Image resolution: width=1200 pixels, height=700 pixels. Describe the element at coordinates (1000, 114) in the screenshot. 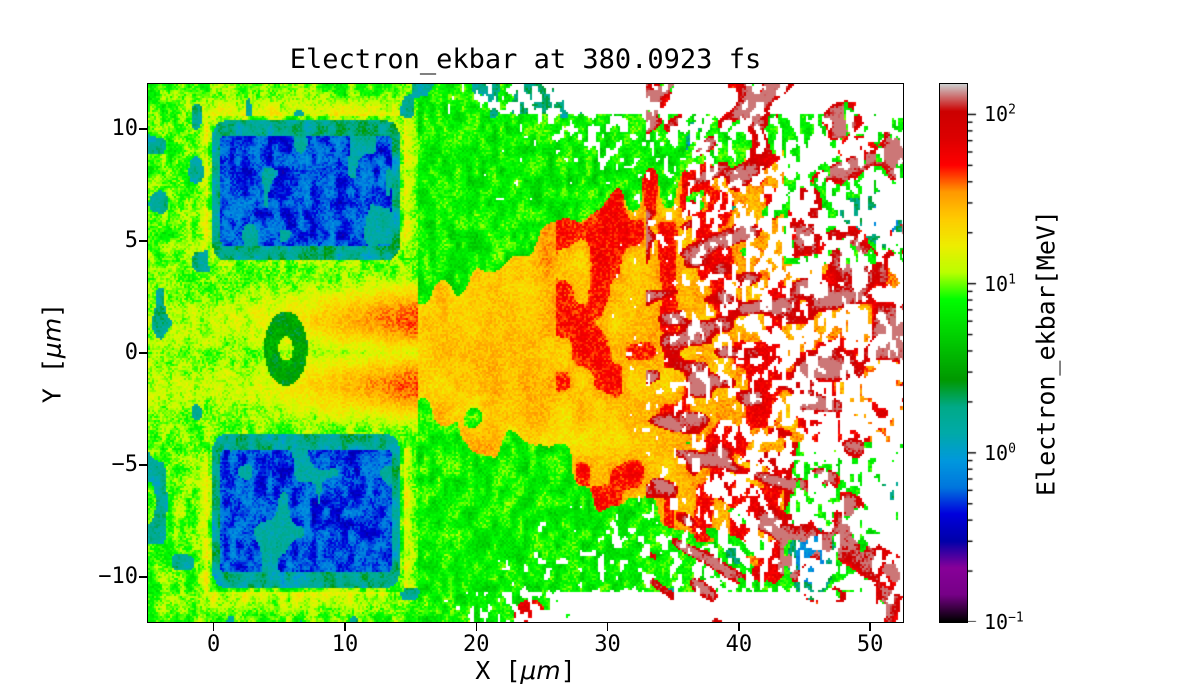

I see `colorbar-tick-label: 10²` at that location.